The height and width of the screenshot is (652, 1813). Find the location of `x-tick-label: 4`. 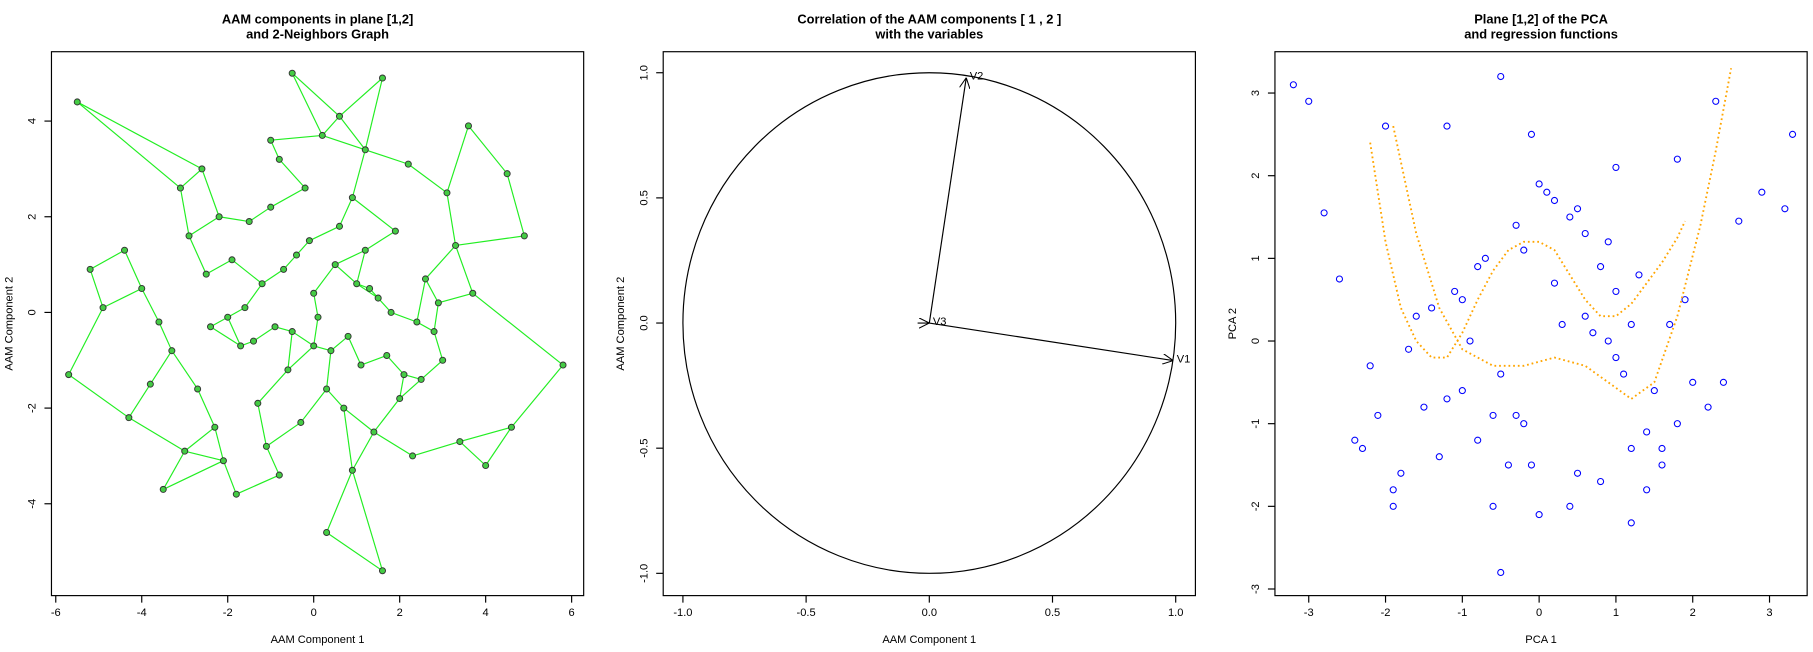

x-tick-label: 4 is located at coordinates (486, 613).